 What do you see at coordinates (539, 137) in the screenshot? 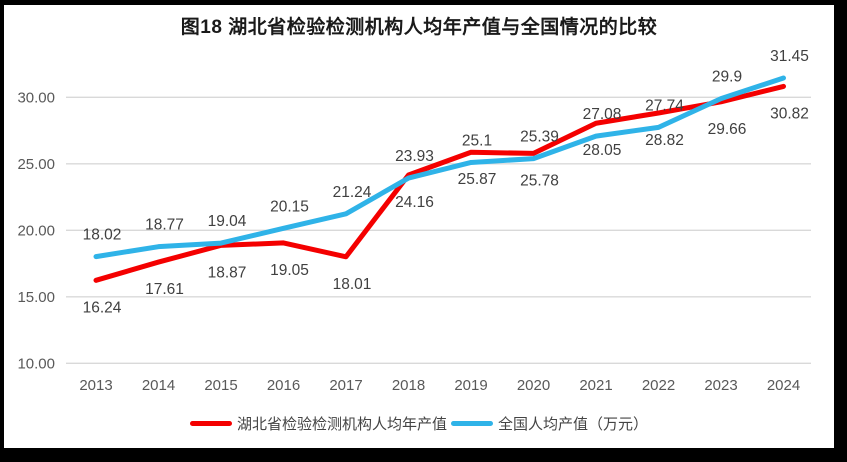
I see `data-label: 25.39` at bounding box center [539, 137].